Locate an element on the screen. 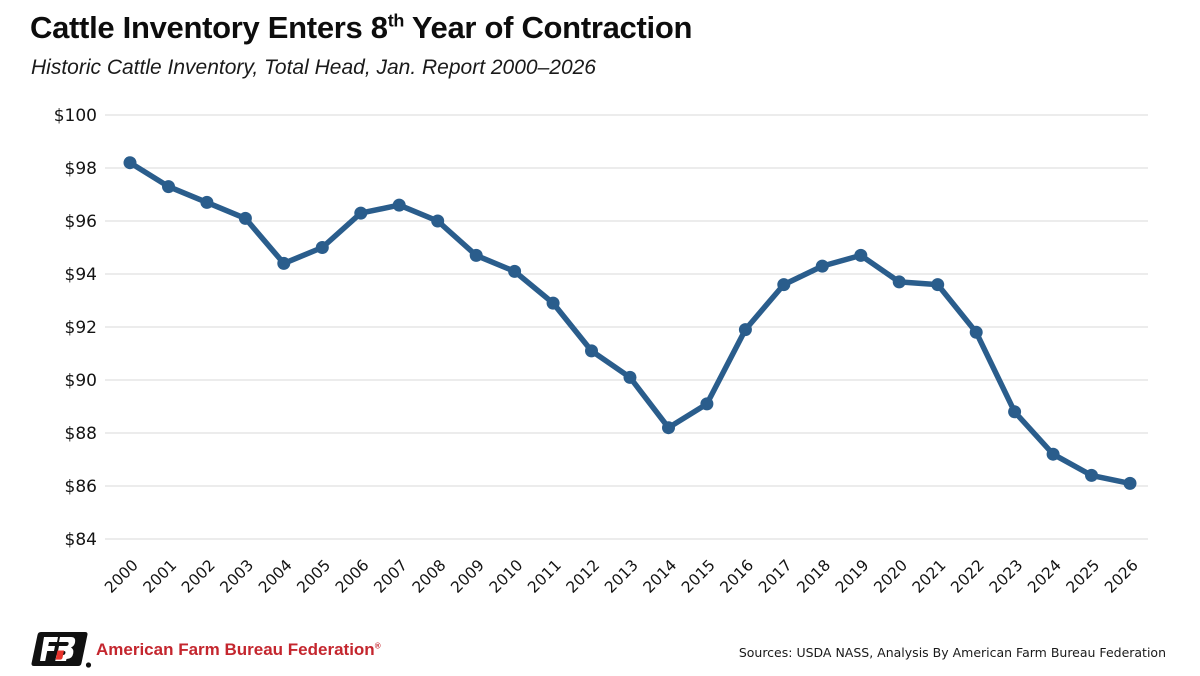  x-tick-label: 2005 is located at coordinates (314, 576).